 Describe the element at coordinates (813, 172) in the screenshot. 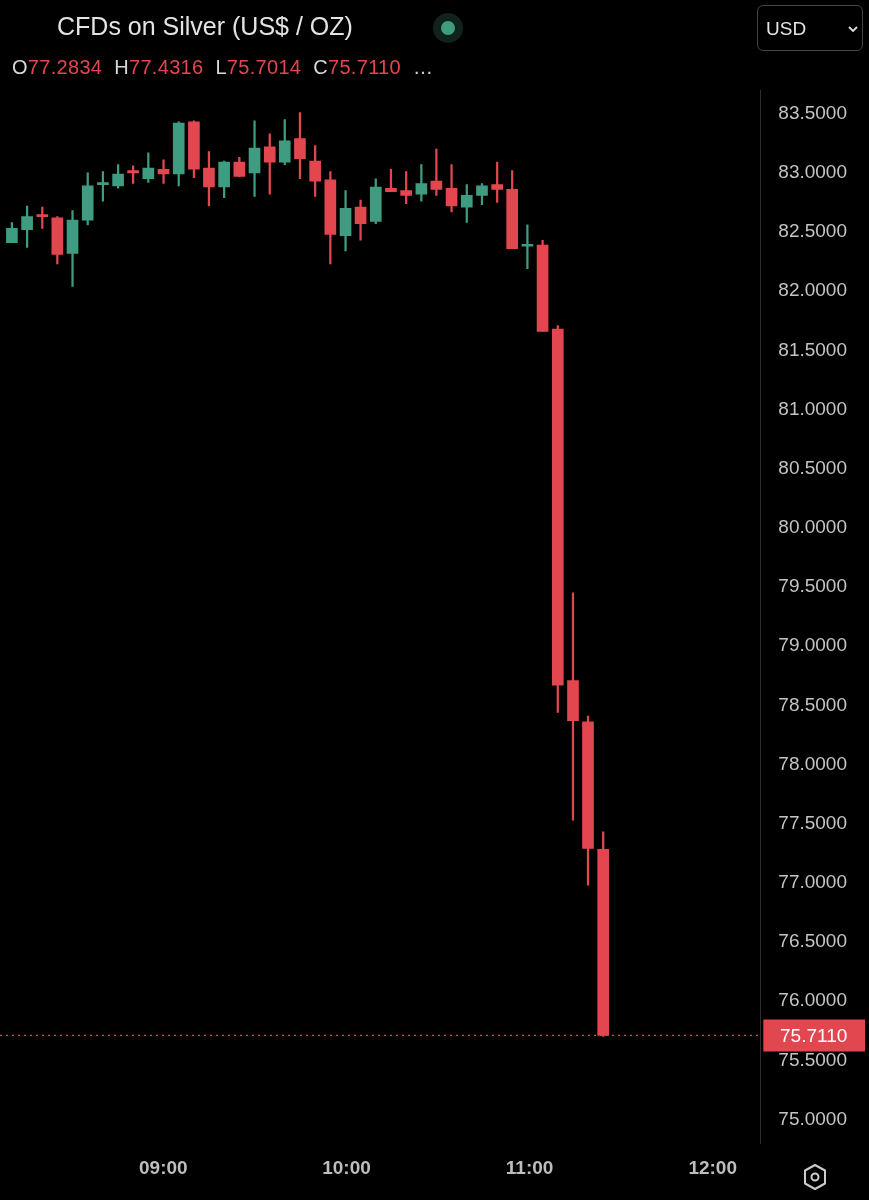

I see `y-tick-label: 83.0000` at that location.